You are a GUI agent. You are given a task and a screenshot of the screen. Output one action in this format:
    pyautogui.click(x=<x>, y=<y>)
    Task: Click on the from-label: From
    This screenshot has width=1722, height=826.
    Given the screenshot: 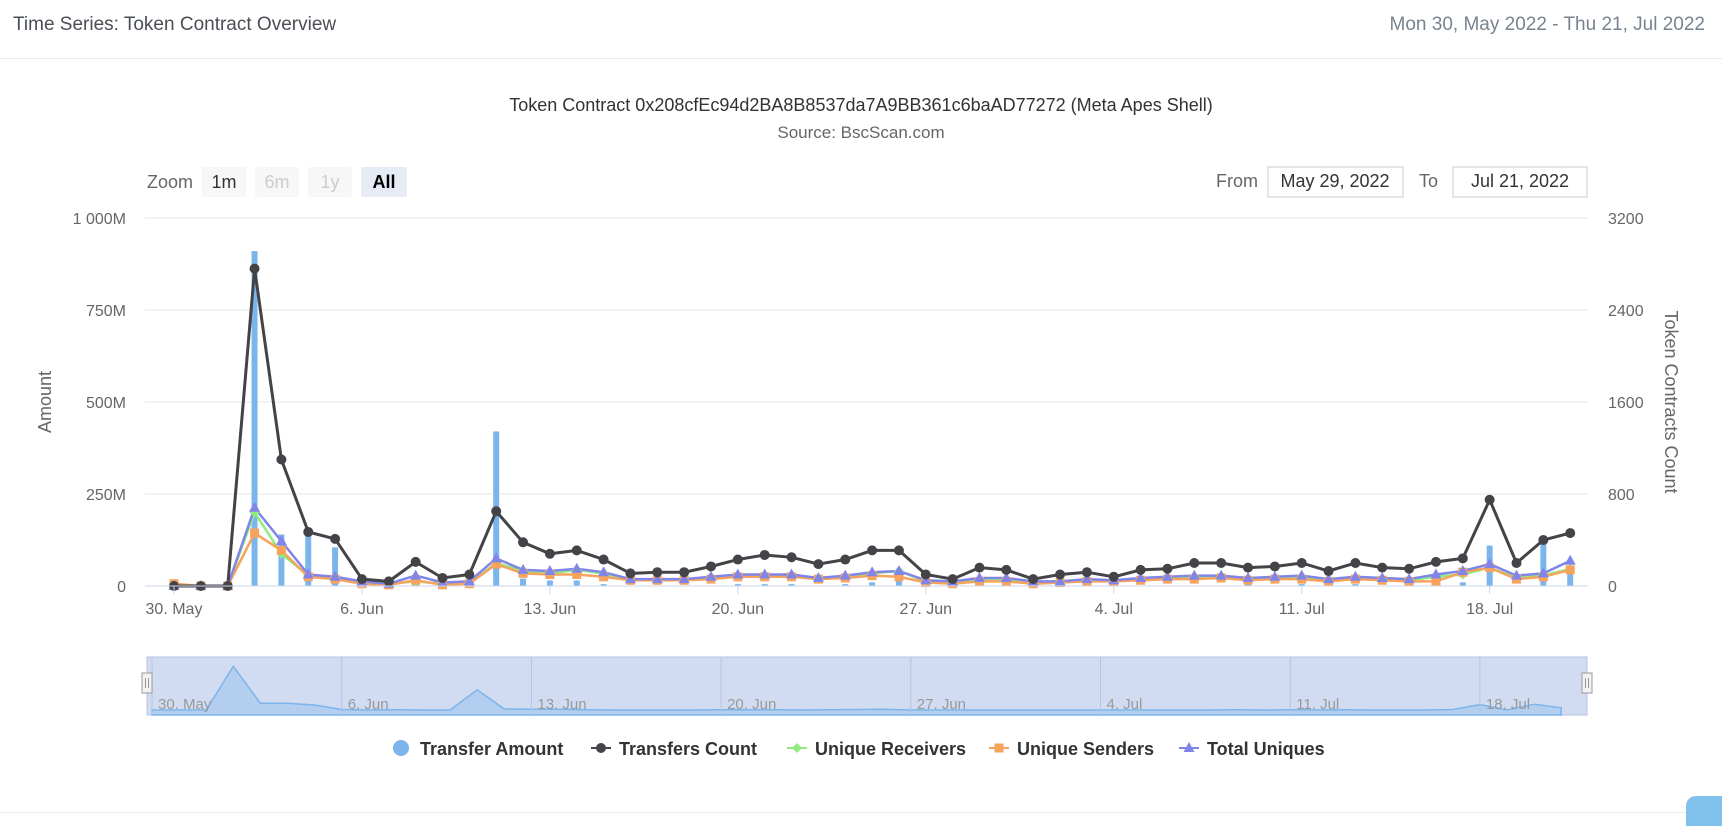 What is the action you would take?
    pyautogui.click(x=1237, y=181)
    